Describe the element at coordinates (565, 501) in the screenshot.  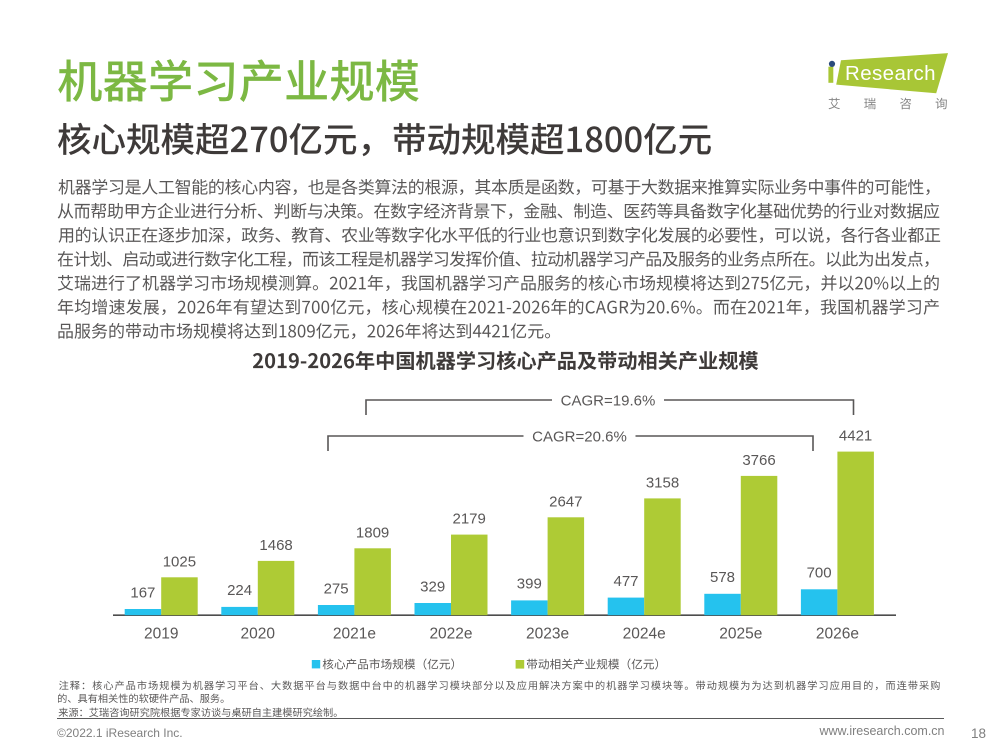
I see `svg-text: 2647` at that location.